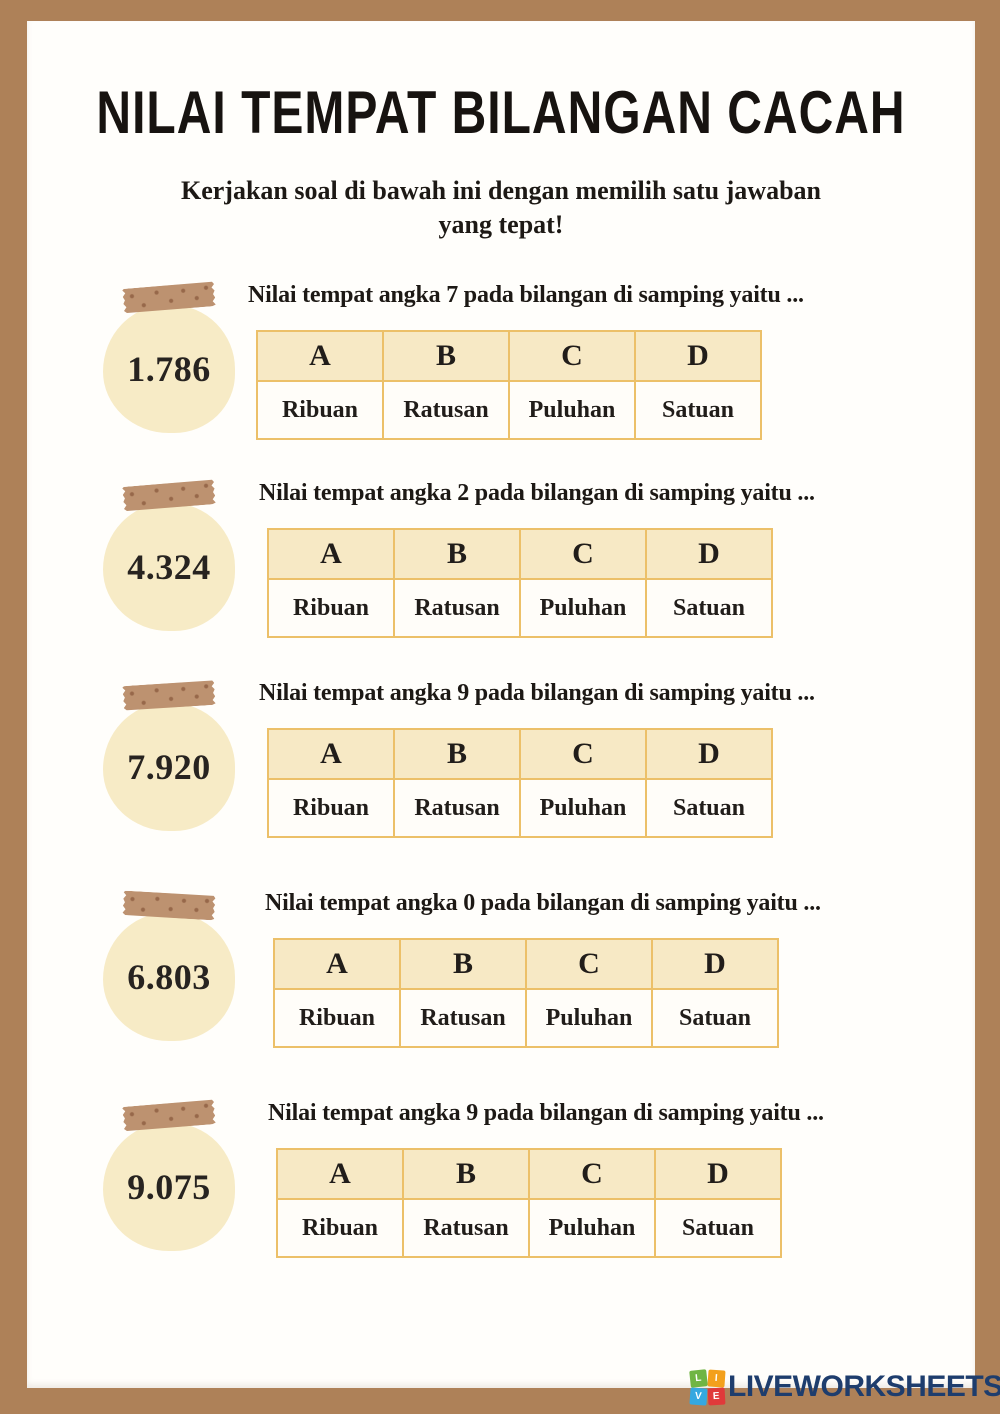 Image resolution: width=1000 pixels, height=1414 pixels. I want to click on number-bubble: 1.786, so click(169, 369).